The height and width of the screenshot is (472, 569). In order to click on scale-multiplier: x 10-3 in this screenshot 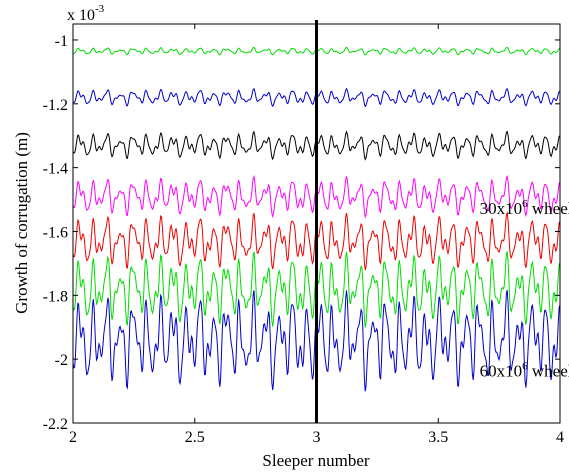, I will do `click(86, 13)`.